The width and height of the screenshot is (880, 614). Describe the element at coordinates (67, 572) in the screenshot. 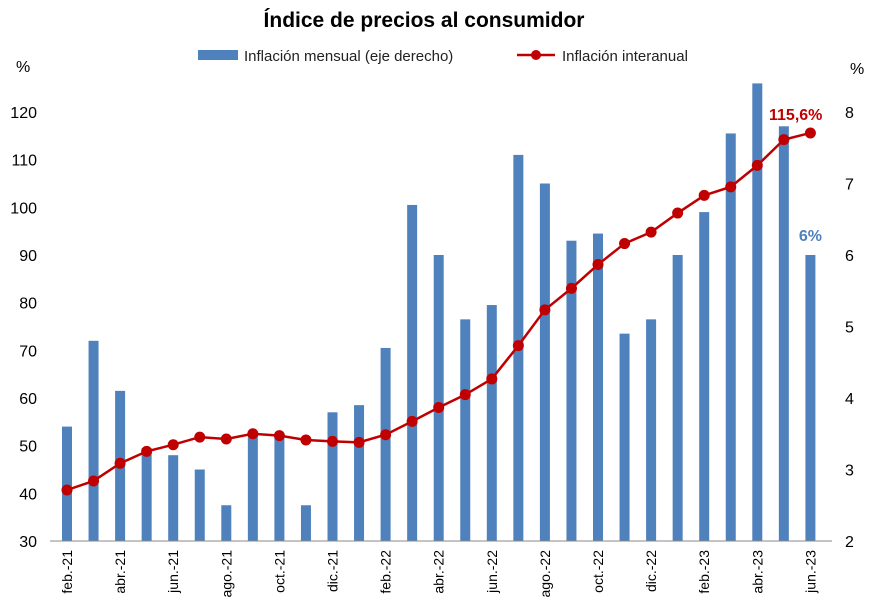

I see `x-tick-label: feb.-21` at that location.